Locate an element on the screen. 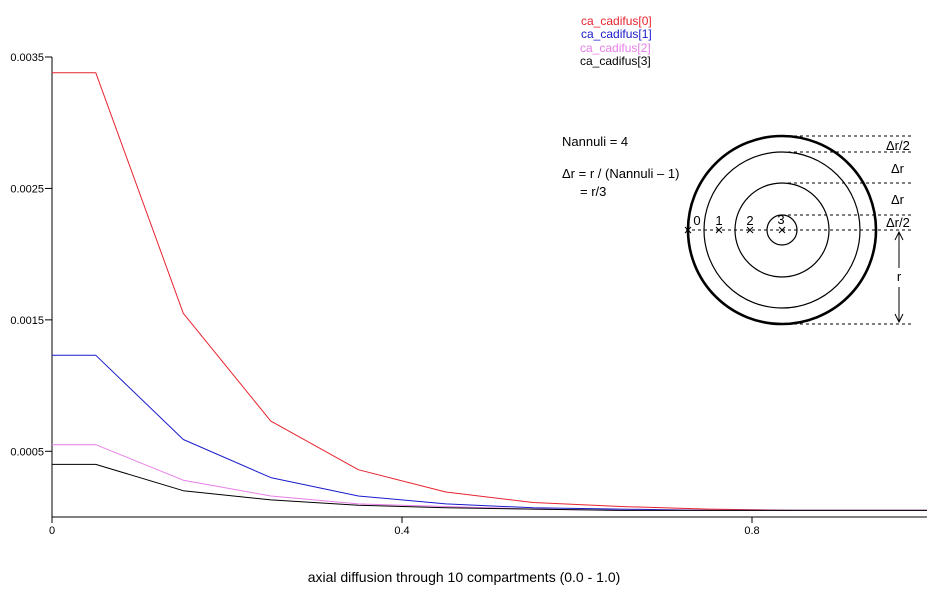  legend-entry-ca-cadifus-0: ca_cadifus[0] is located at coordinates (616, 21).